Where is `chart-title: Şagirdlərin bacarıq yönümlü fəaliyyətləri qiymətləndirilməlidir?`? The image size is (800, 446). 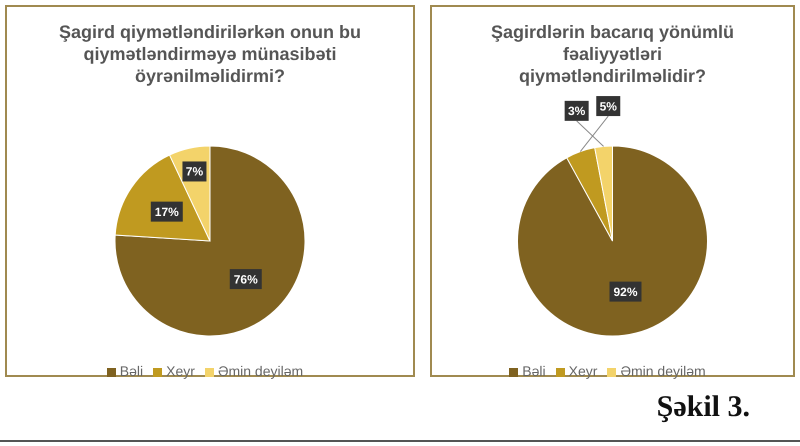
chart-title: Şagirdlərin bacarıq yönümlü fəaliyyətləri qiymətləndirilməlidir? is located at coordinates (613, 54).